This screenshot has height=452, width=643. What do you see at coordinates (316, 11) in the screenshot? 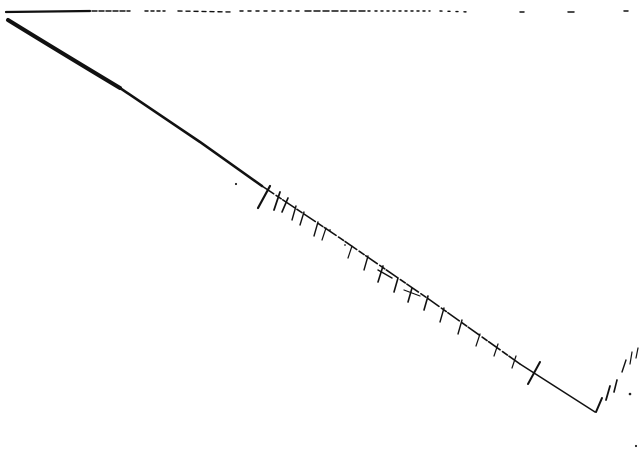
I see `top-edge-line` at bounding box center [316, 11].